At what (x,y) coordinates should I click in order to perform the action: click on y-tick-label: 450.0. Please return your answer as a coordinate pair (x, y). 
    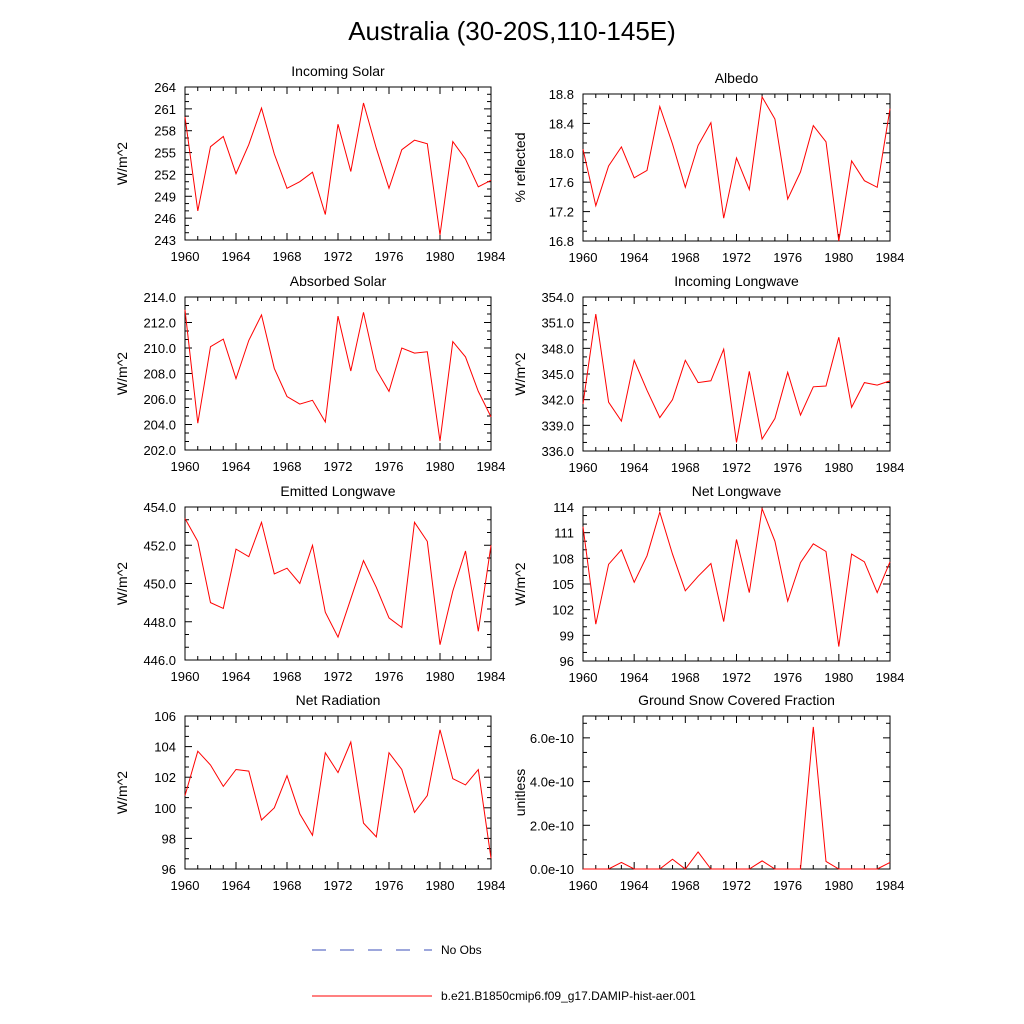
    Looking at the image, I should click on (159, 584).